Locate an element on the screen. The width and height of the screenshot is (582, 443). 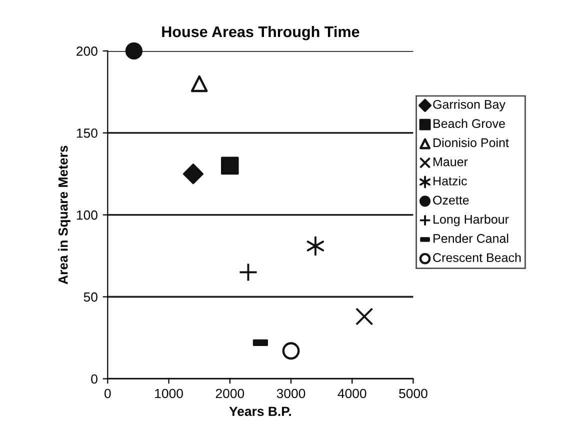
legend-label: Ozette is located at coordinates (451, 200).